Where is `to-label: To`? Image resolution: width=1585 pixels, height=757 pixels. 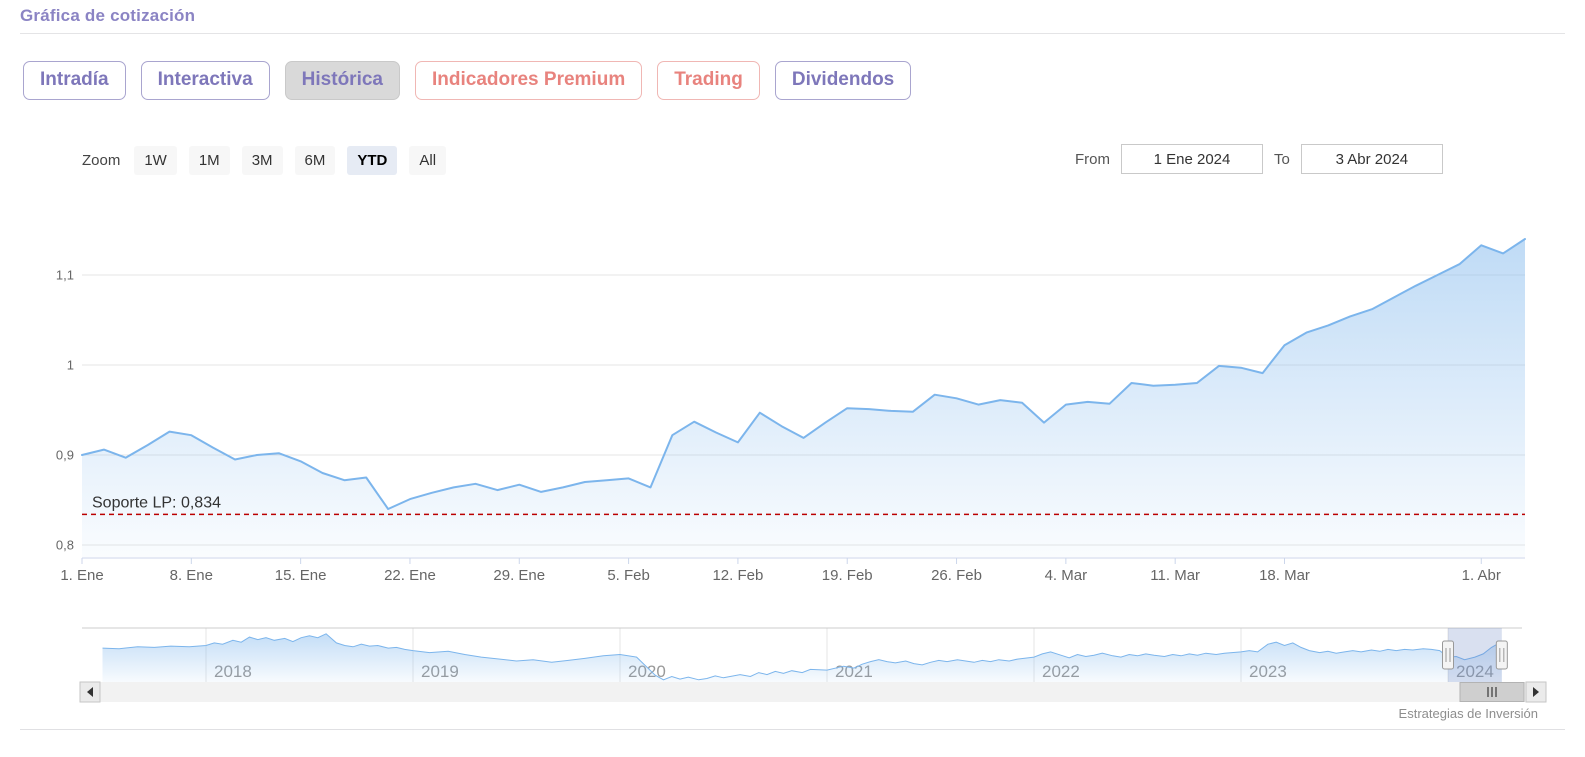
to-label: To is located at coordinates (1282, 159).